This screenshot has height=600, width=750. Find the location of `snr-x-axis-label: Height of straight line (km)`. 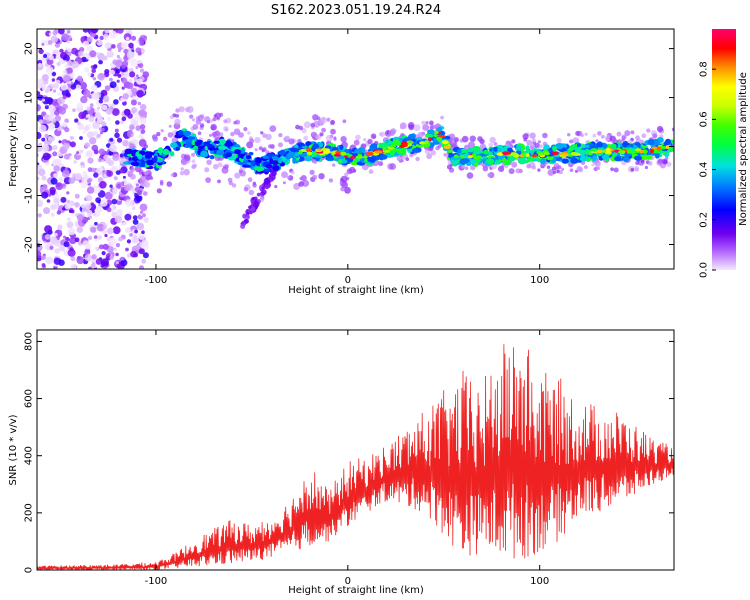

snr-x-axis-label: Height of straight line (km) is located at coordinates (356, 590).